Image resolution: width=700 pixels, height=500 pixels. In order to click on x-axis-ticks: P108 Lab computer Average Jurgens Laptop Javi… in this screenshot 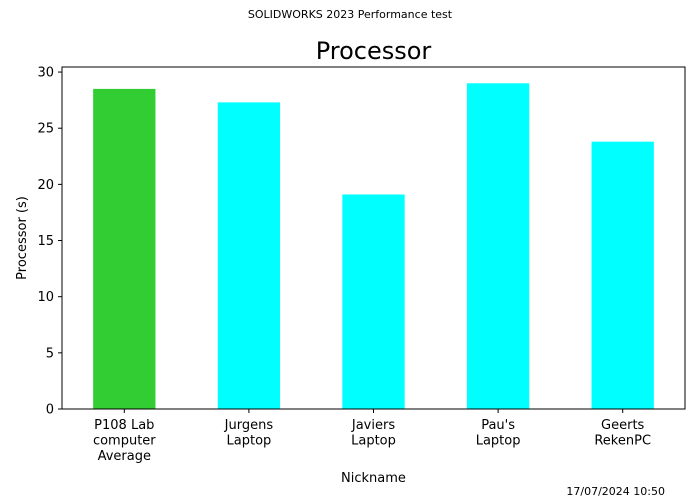, I will do `click(372, 436)`.